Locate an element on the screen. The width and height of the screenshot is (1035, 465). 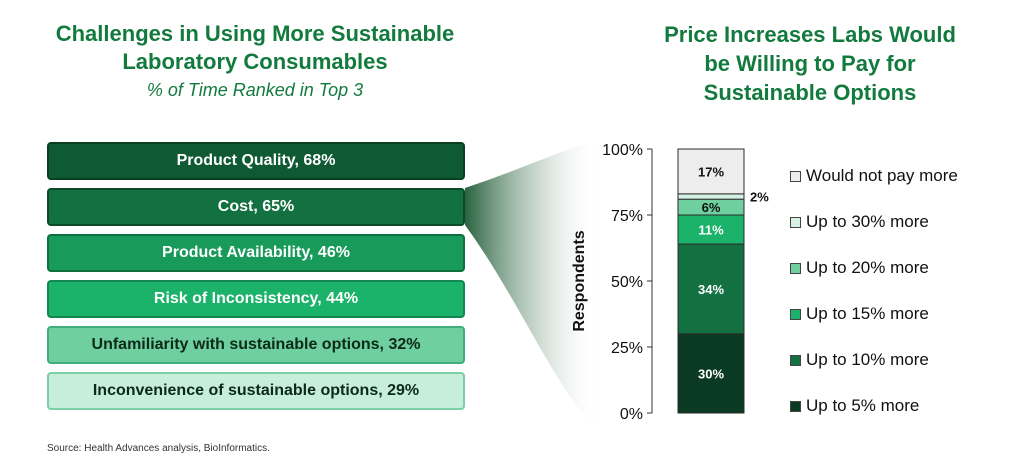
segment-label: 30% is located at coordinates (711, 373).